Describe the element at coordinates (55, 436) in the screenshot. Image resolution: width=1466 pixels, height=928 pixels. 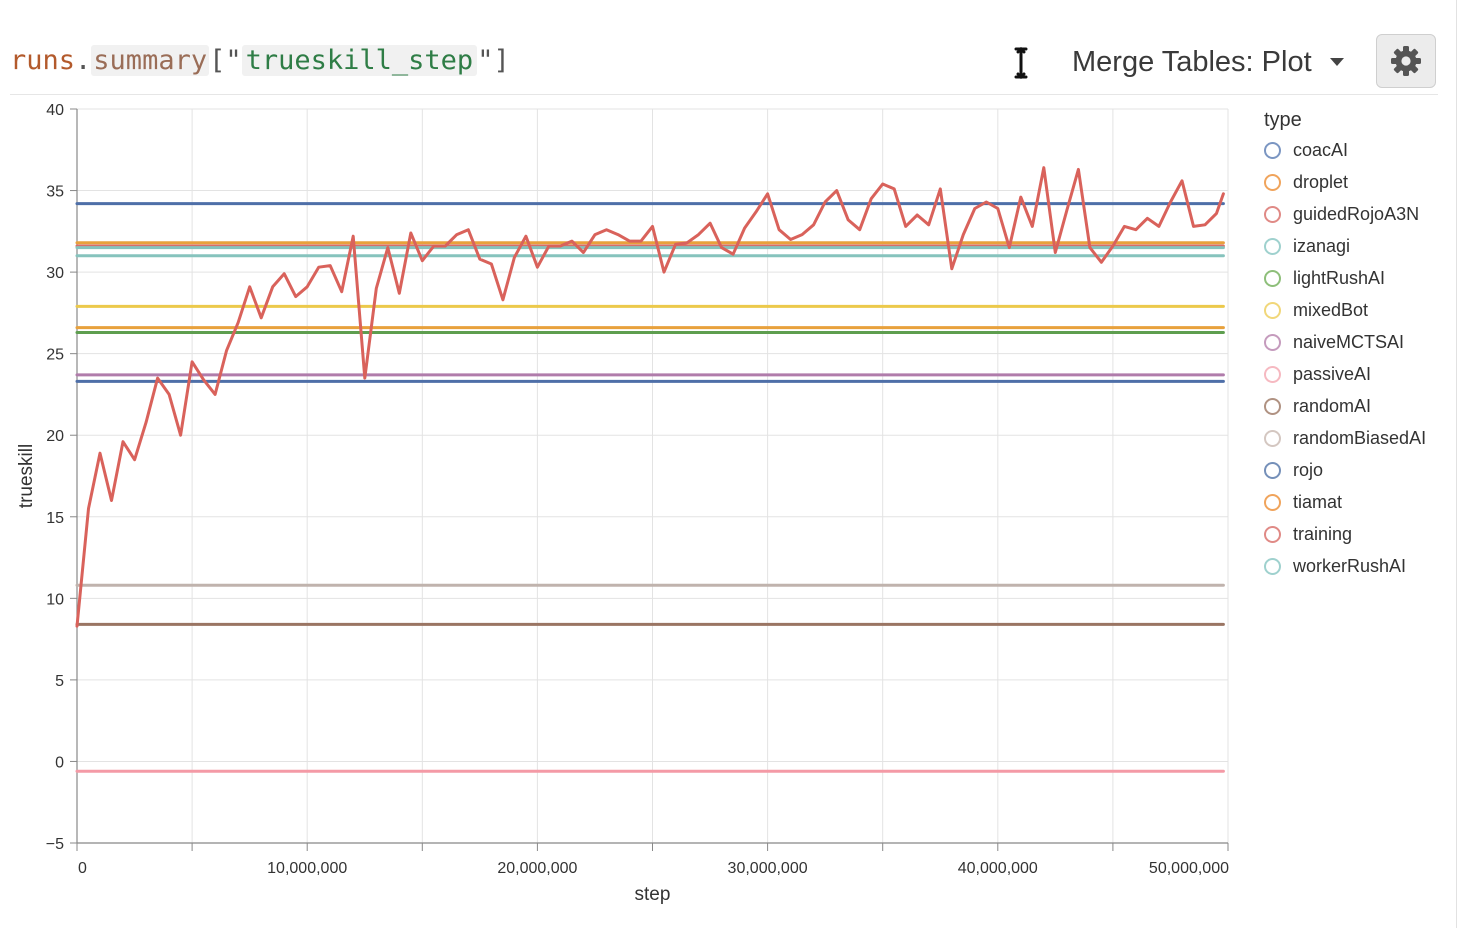
I see `y-tick-label: 20` at that location.